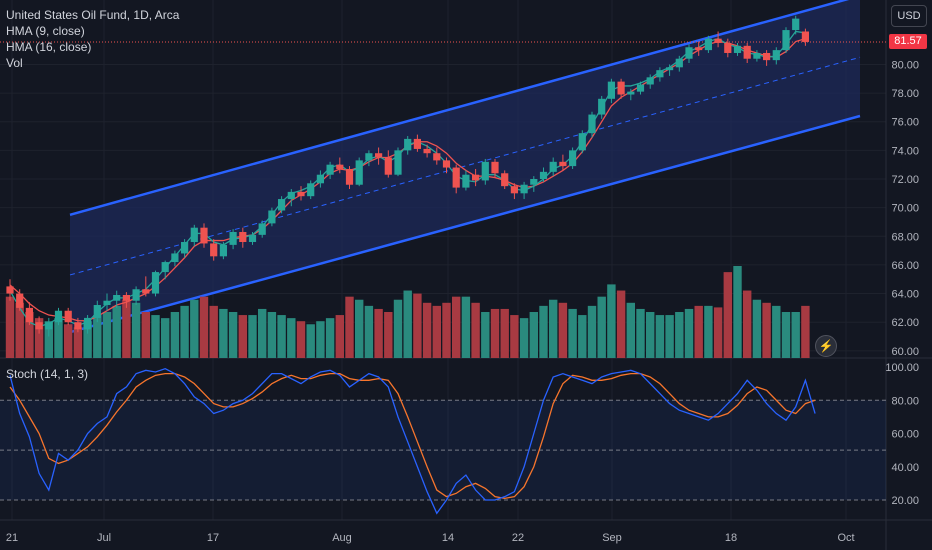 This screenshot has width=932, height=550. What do you see at coordinates (213, 538) in the screenshot?
I see `time-tick-label: 17` at bounding box center [213, 538].